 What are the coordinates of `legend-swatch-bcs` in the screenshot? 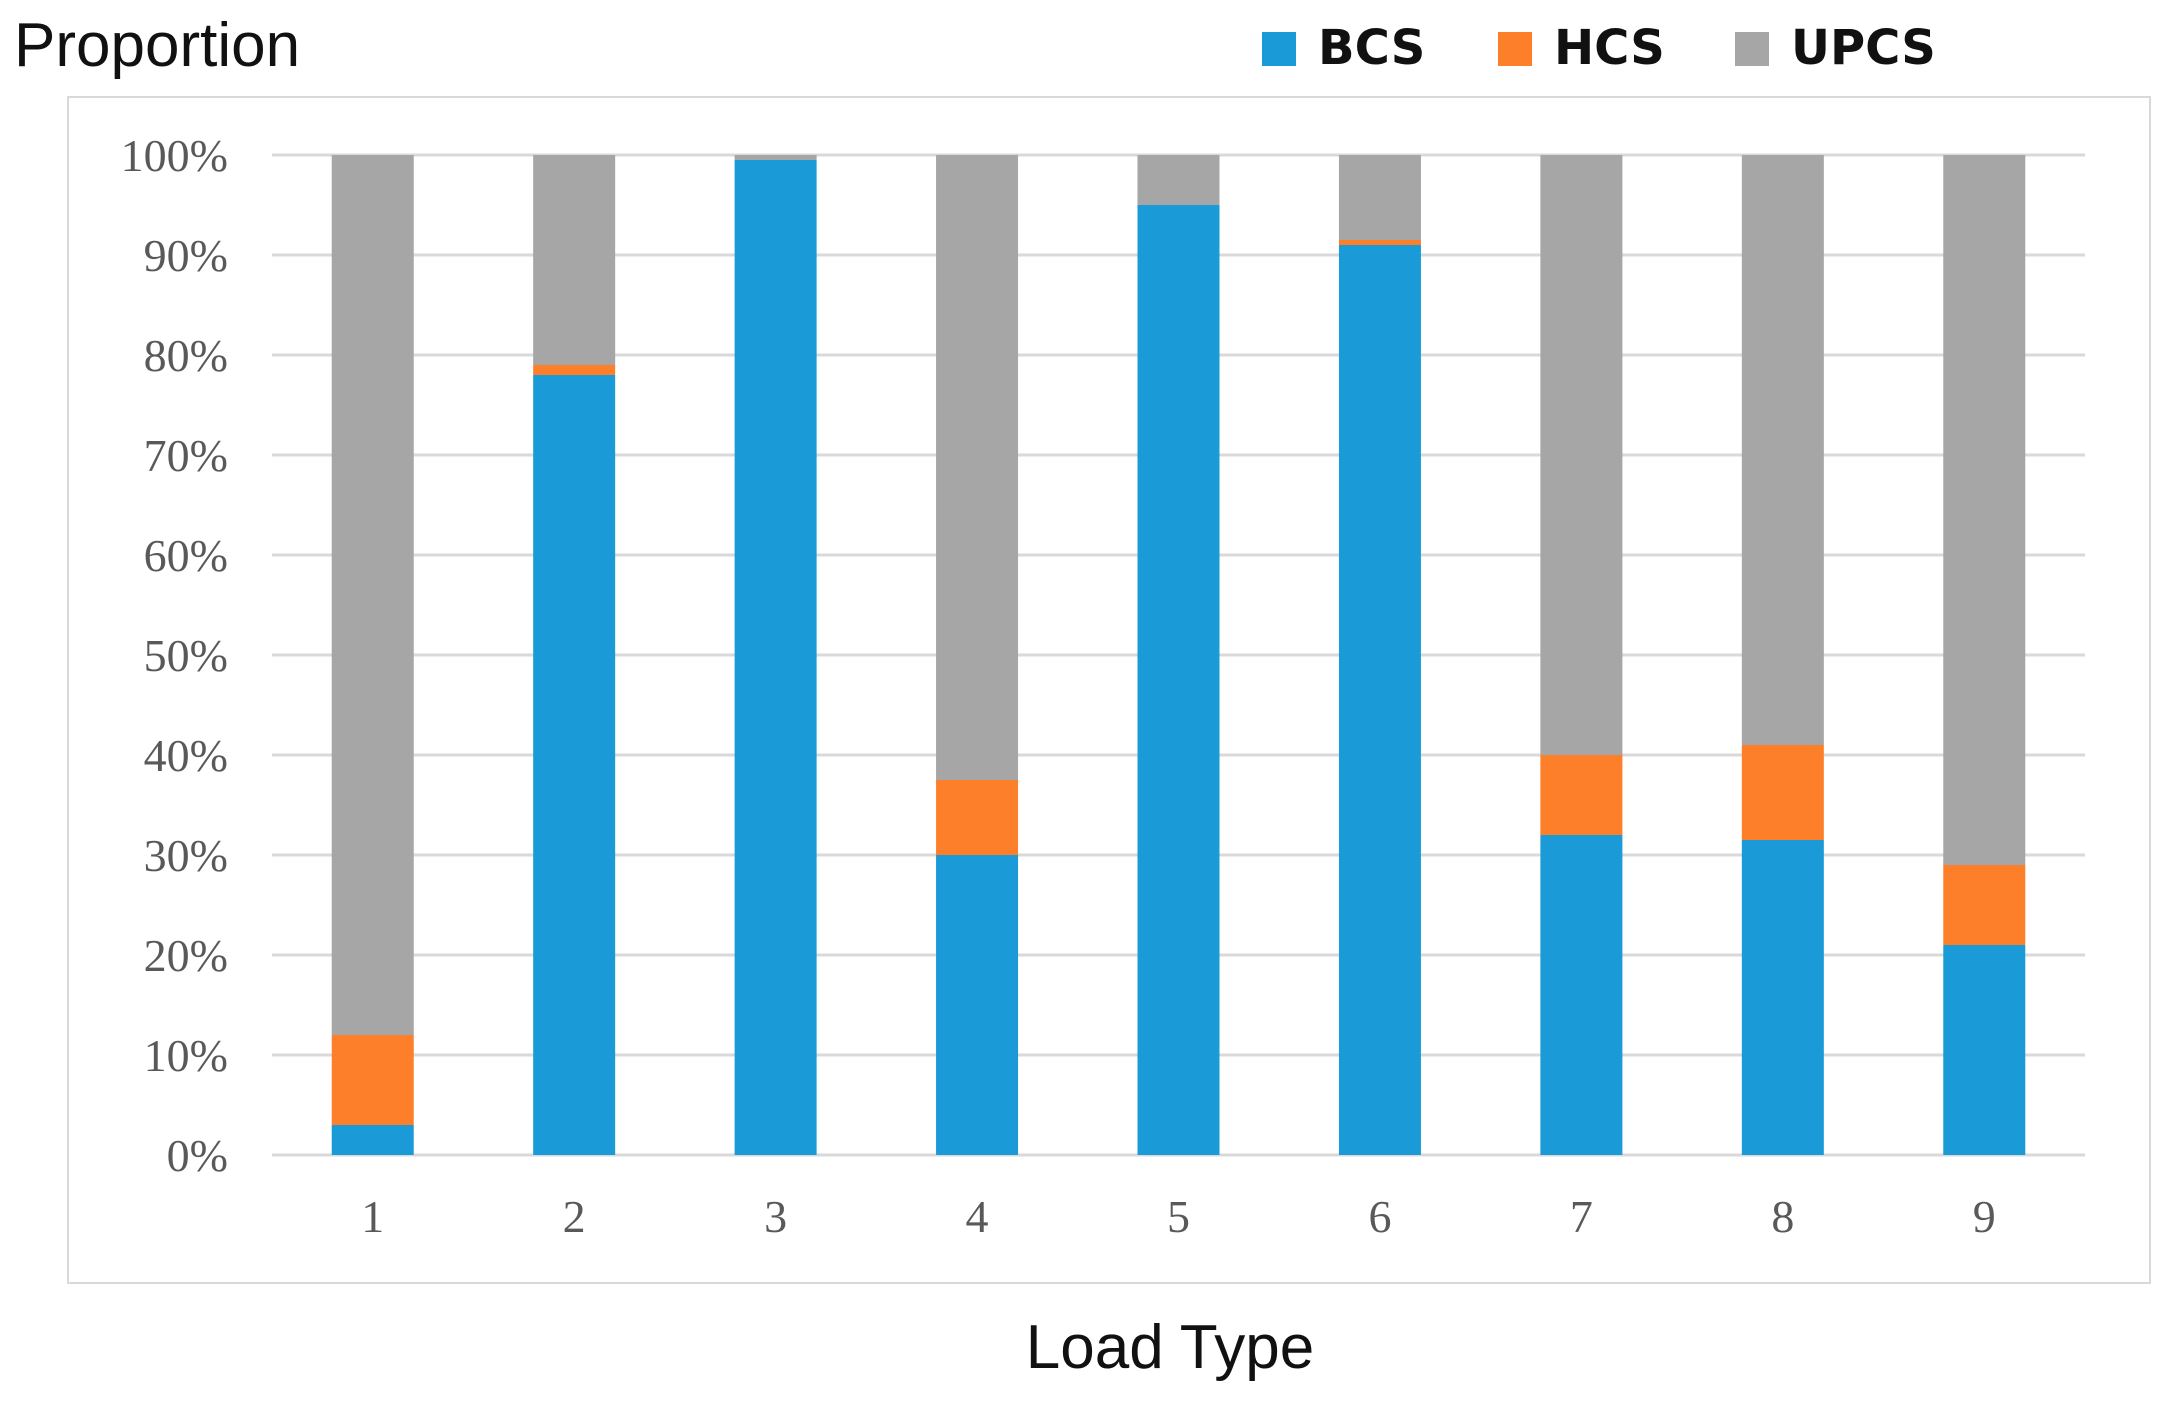 It's located at (1279, 49).